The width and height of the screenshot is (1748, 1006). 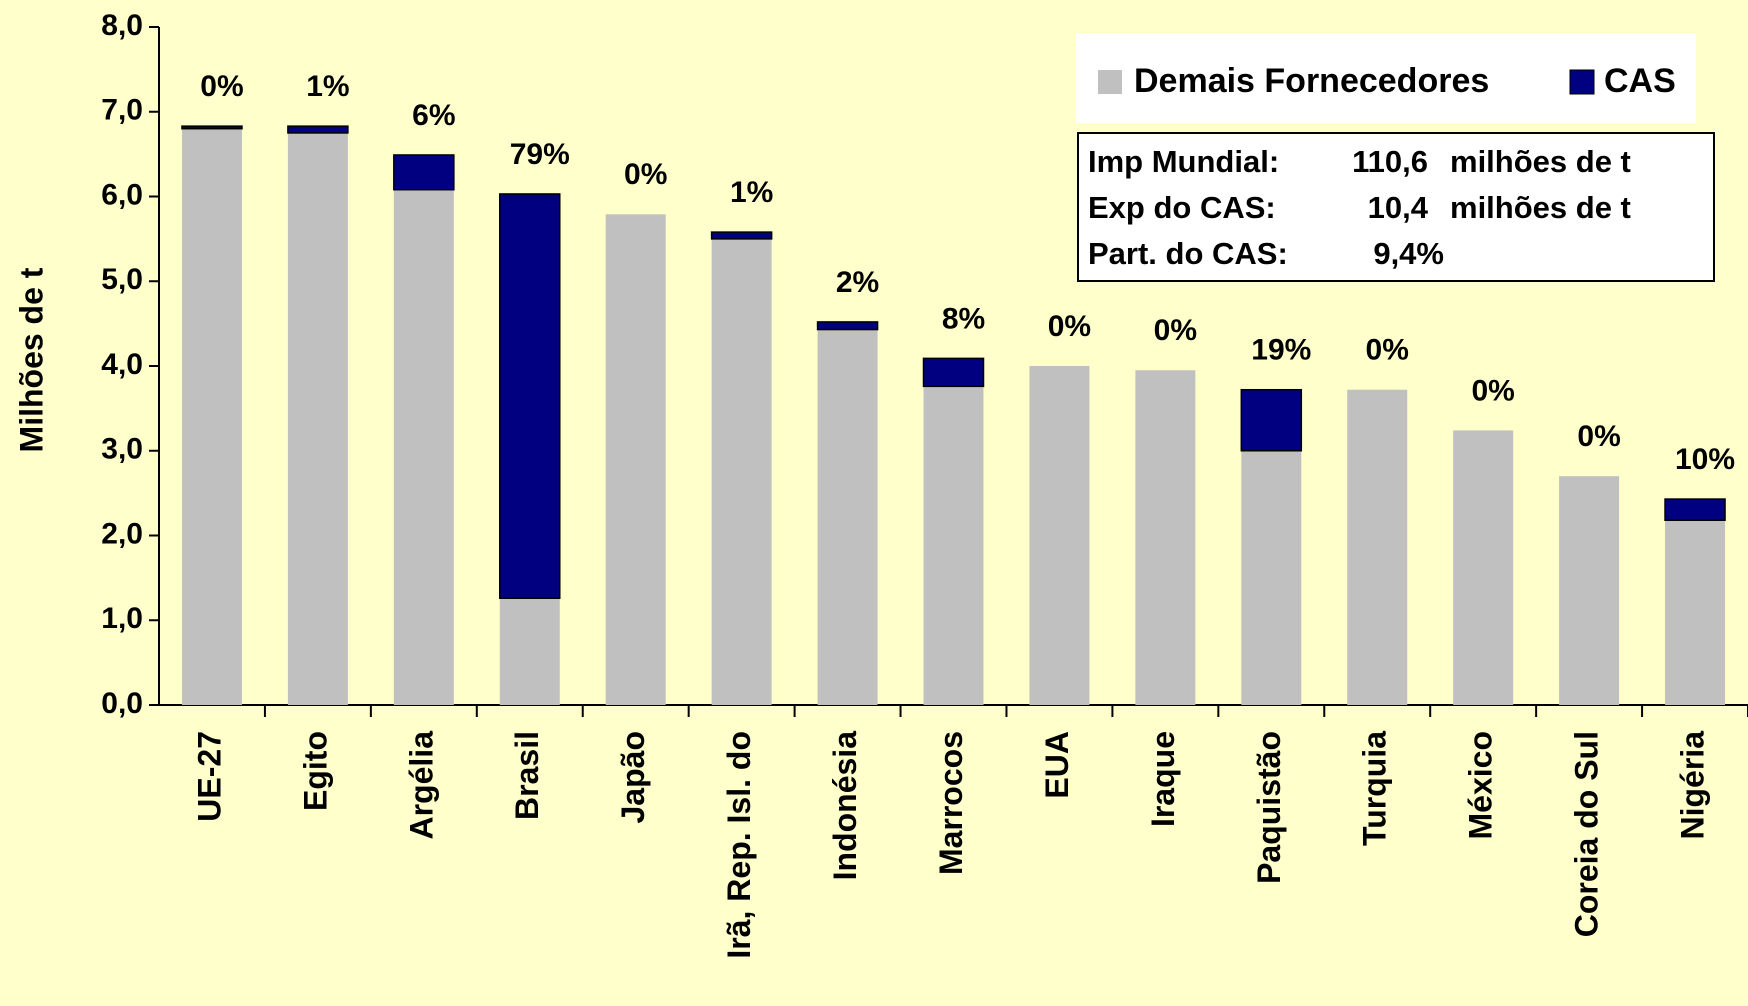 What do you see at coordinates (739, 845) in the screenshot?
I see `x-tick-label: Irã, Rep. Isl. do` at bounding box center [739, 845].